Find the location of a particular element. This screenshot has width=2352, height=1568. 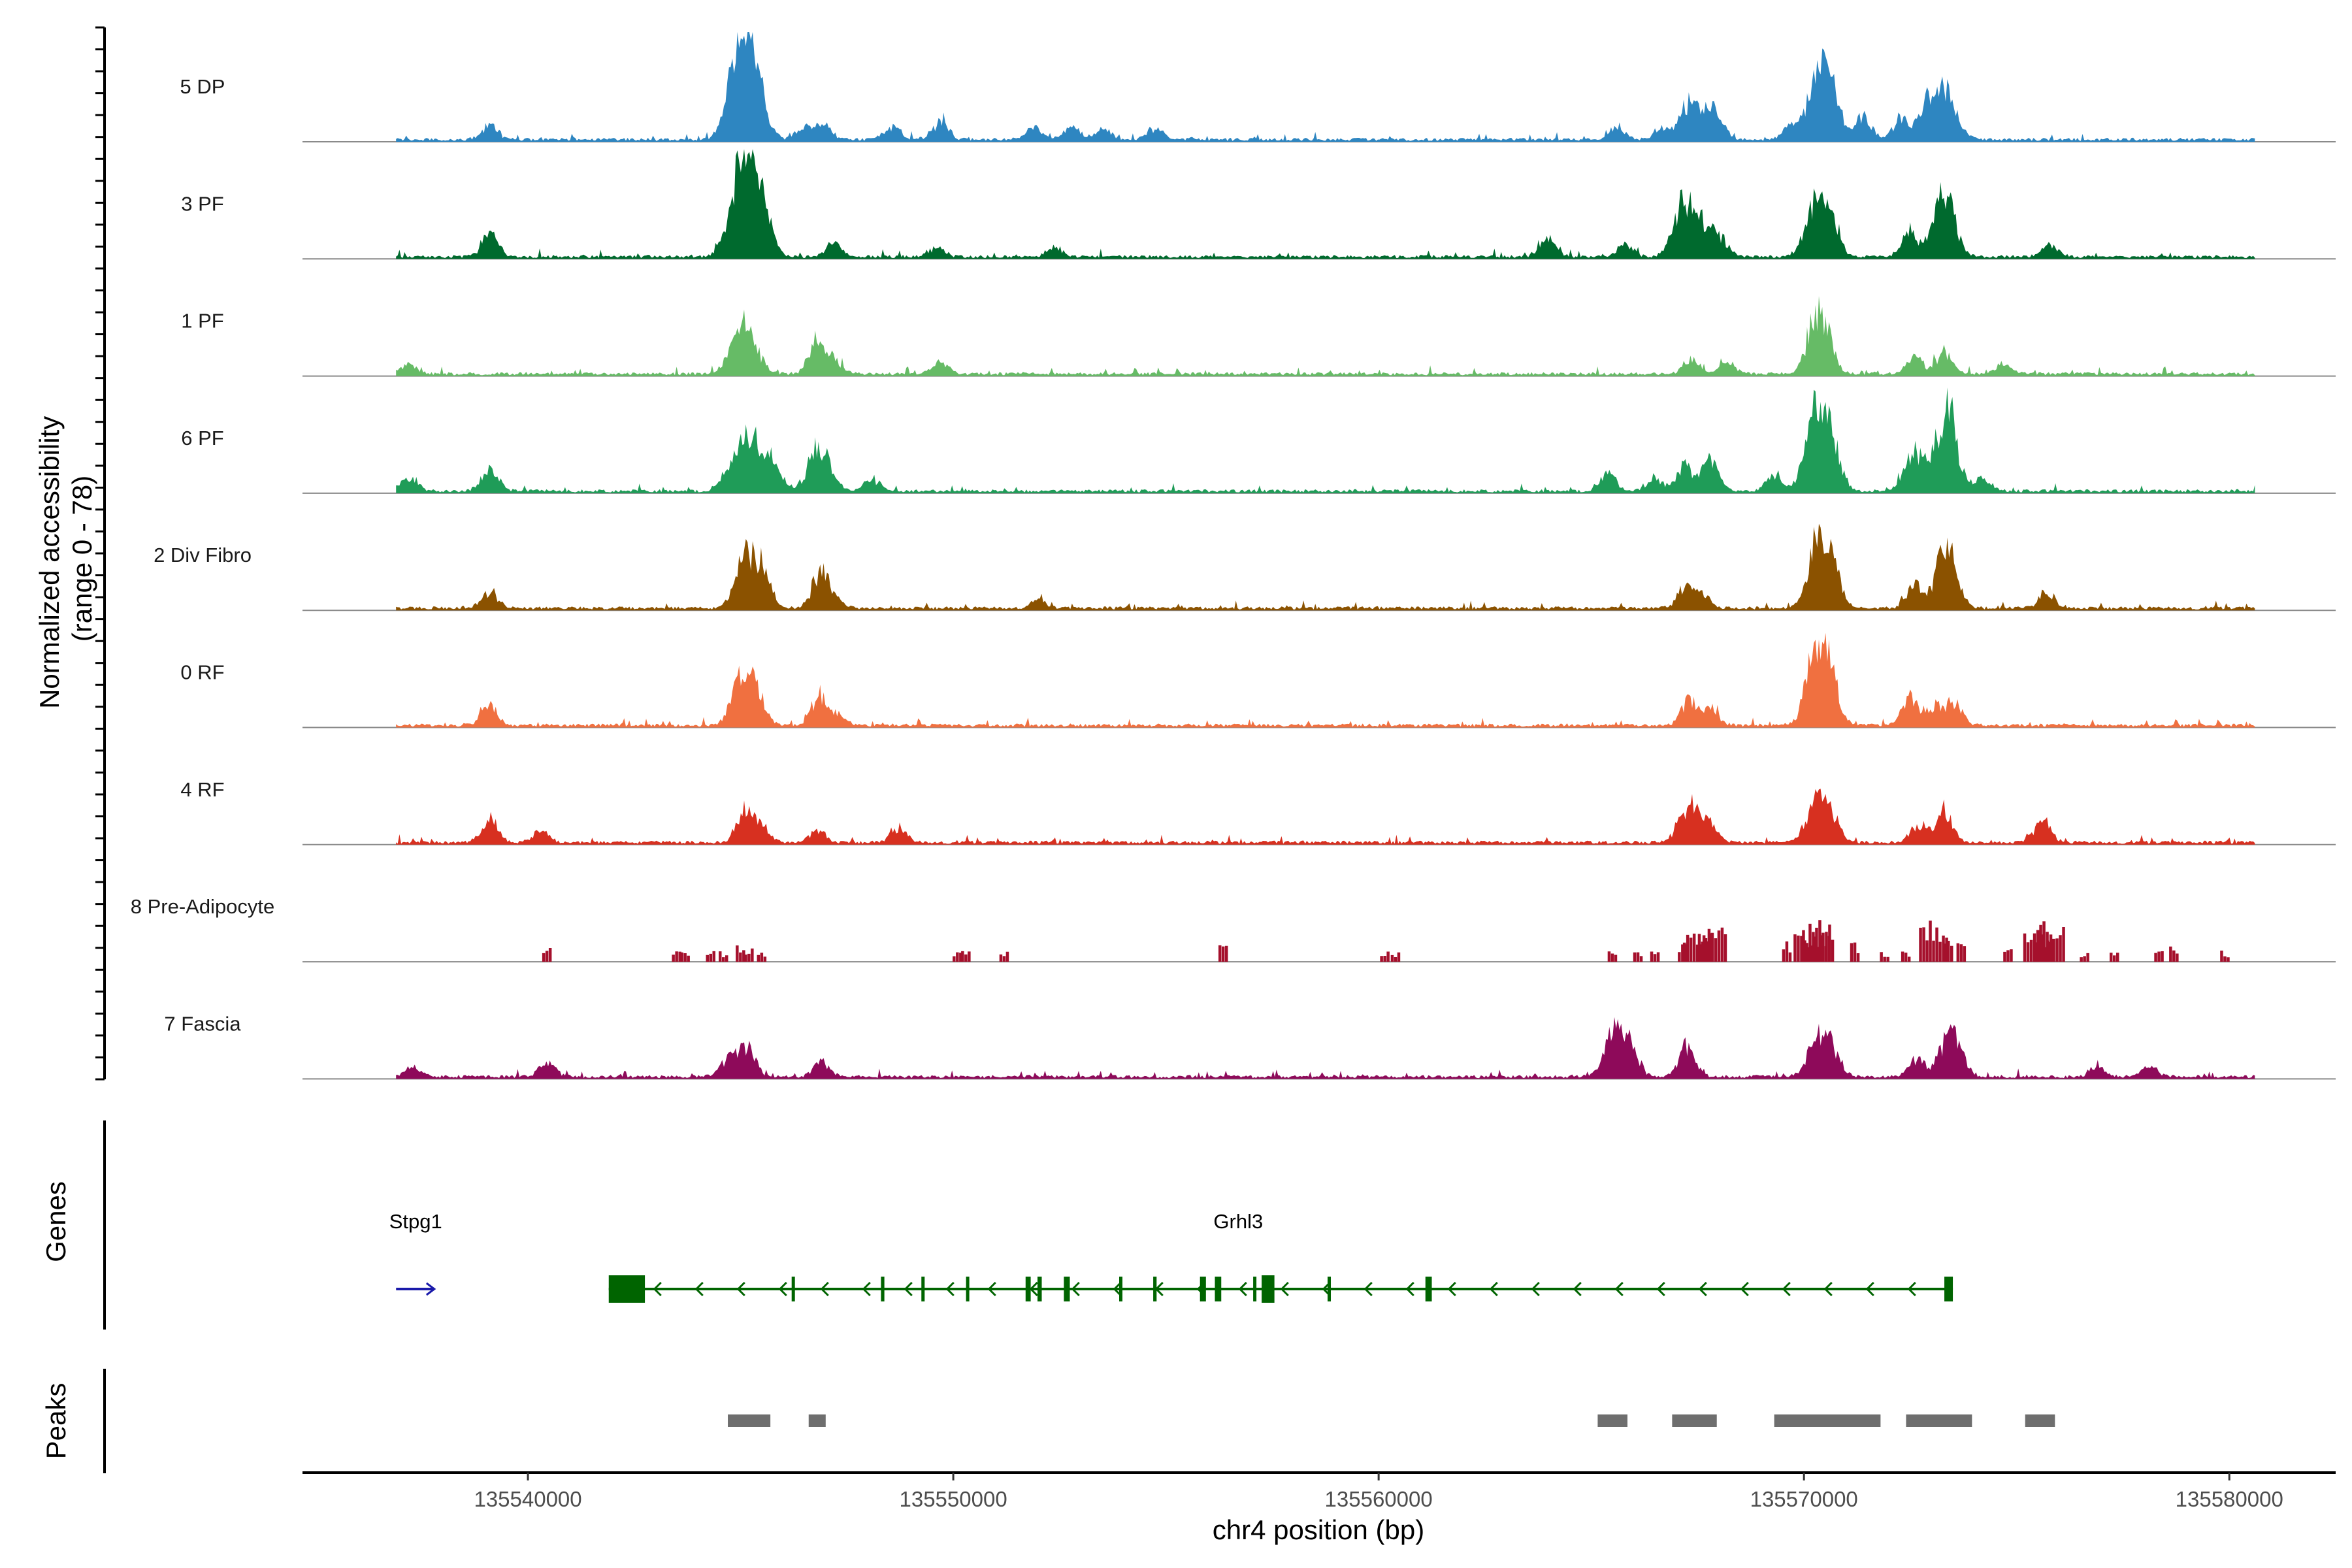

track-label: 7 Fascia is located at coordinates (202, 1023).